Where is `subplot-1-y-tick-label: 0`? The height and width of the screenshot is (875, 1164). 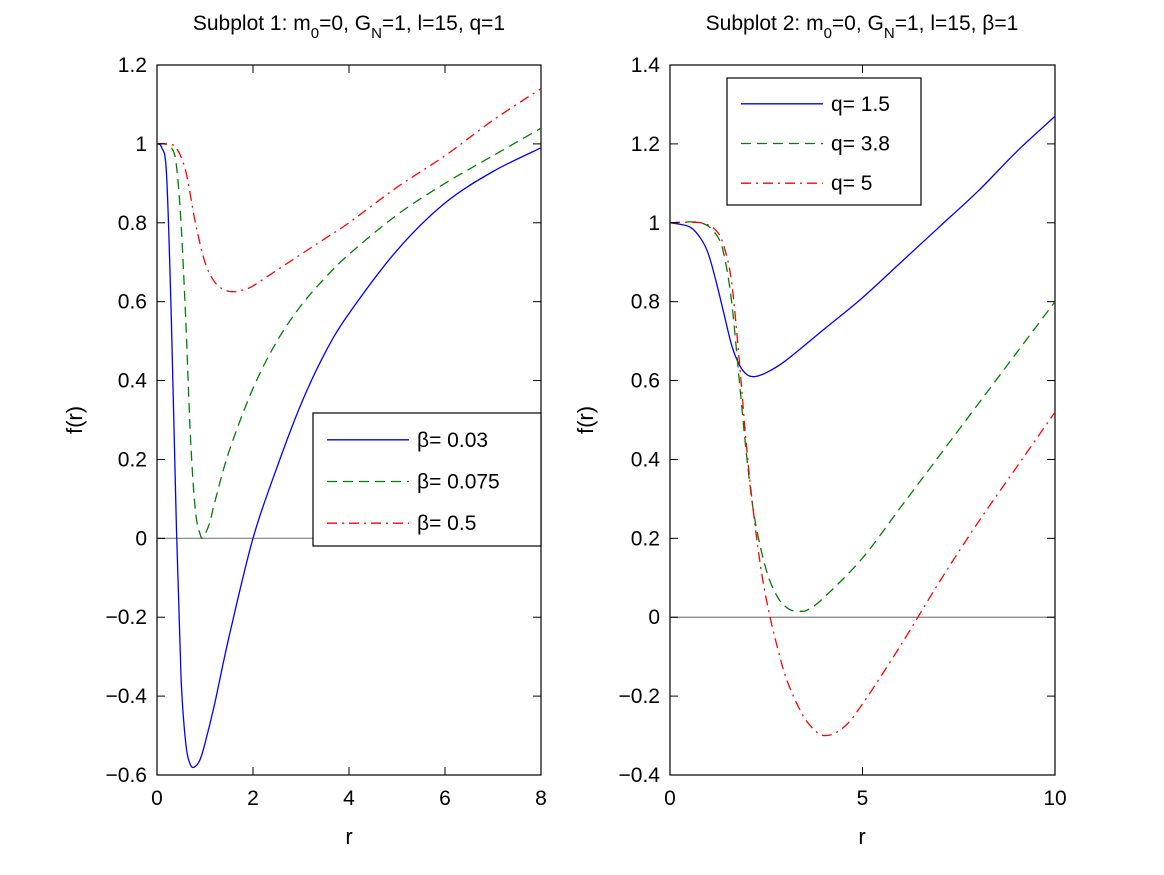 subplot-1-y-tick-label: 0 is located at coordinates (141, 538).